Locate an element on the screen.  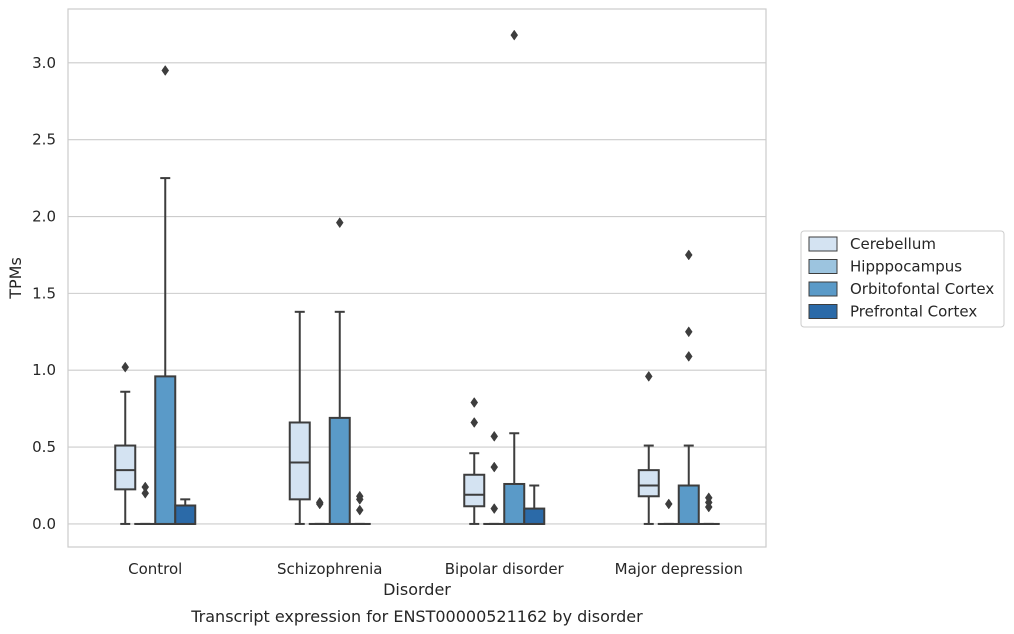
y-tick-label: 2.0 is located at coordinates (44, 217).